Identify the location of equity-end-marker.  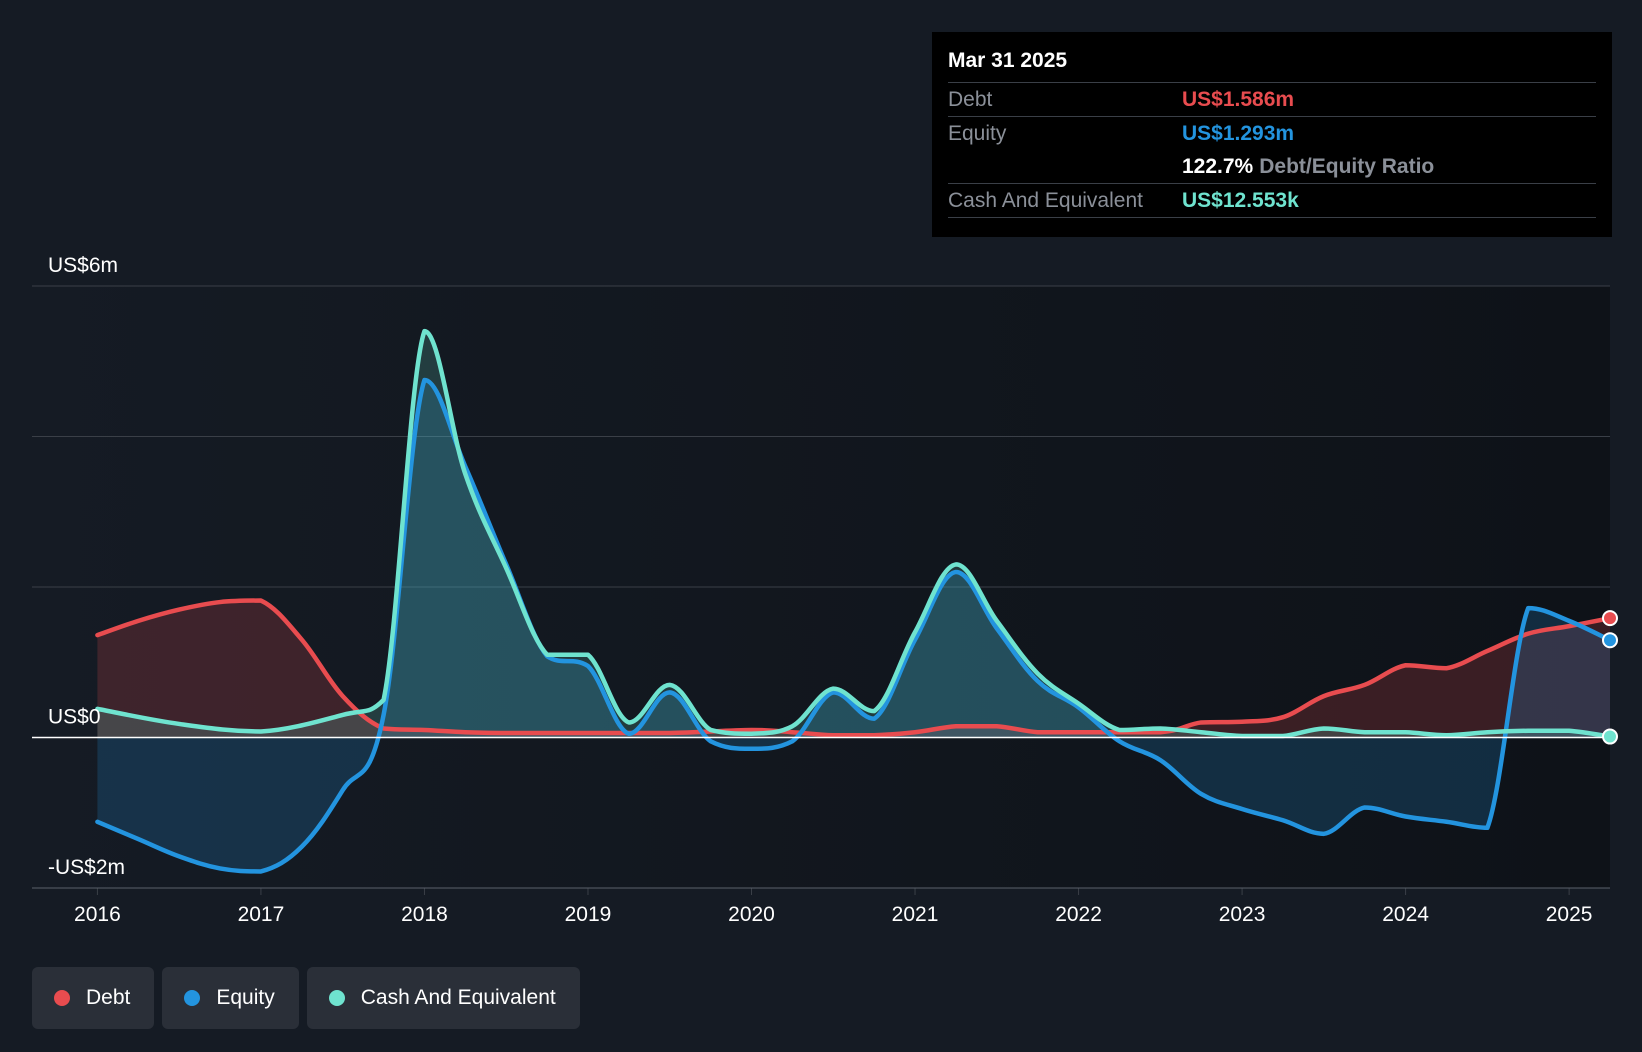
(1610, 640).